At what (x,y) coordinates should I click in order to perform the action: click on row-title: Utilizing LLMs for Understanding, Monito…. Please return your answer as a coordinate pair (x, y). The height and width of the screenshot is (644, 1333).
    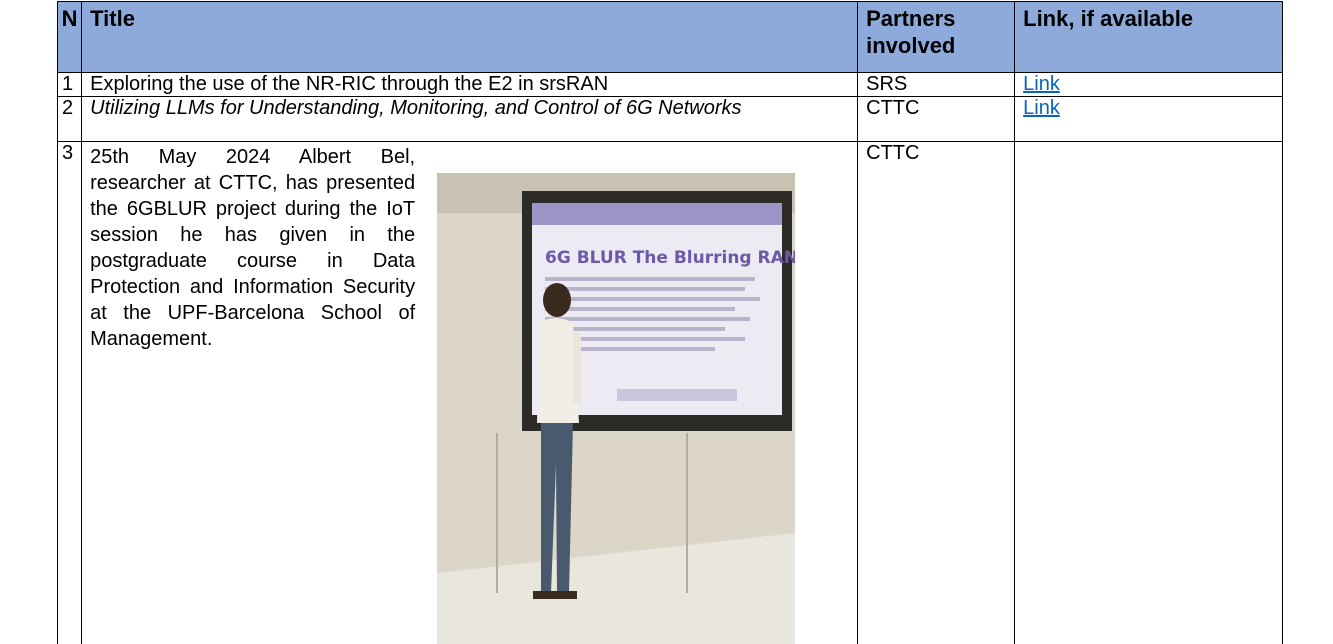
    Looking at the image, I should click on (470, 119).